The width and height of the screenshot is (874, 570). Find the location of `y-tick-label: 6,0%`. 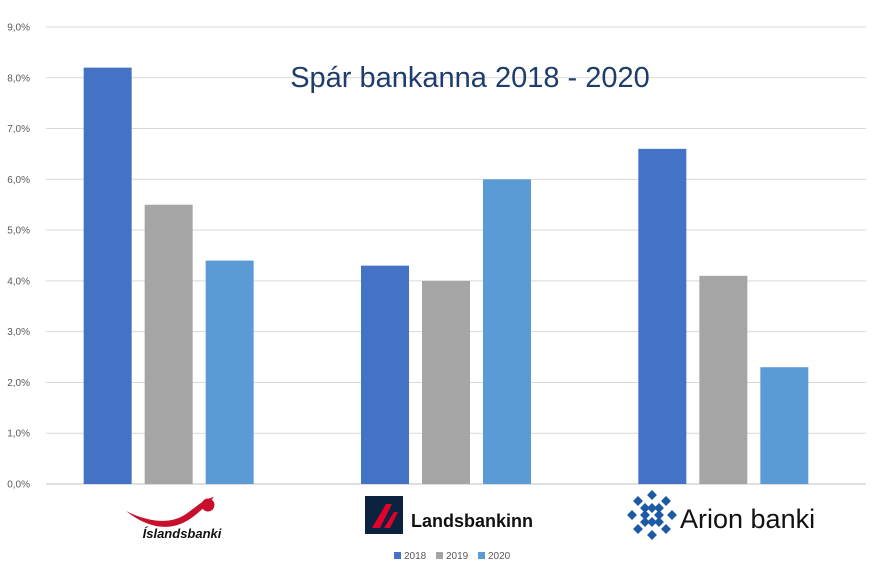

y-tick-label: 6,0% is located at coordinates (18, 180).